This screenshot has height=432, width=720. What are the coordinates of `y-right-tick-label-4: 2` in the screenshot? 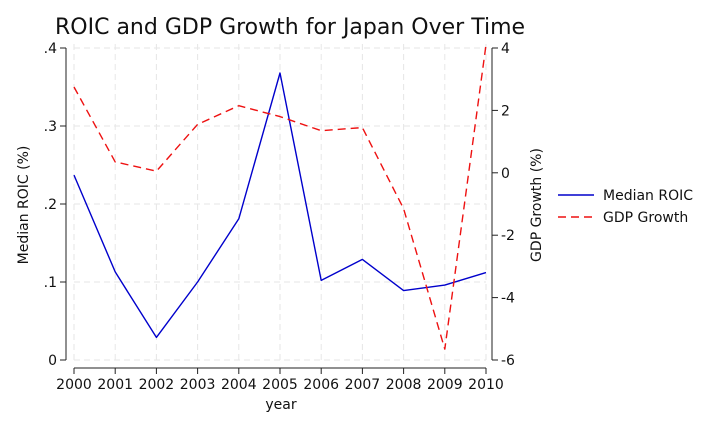 It's located at (505, 111).